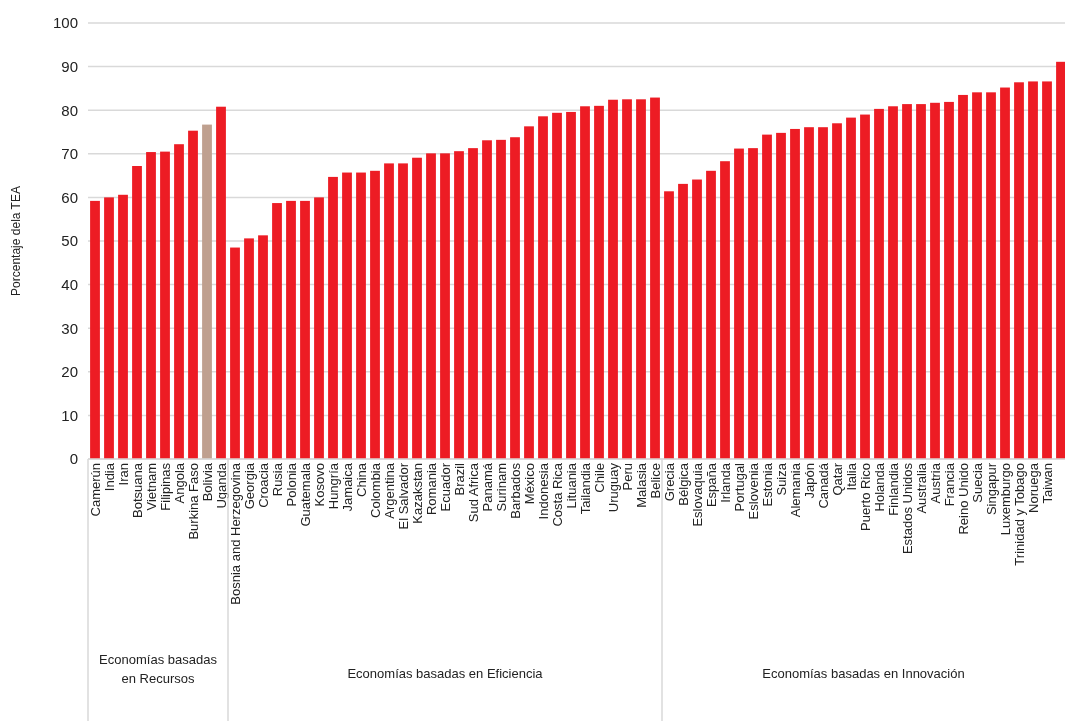  What do you see at coordinates (207, 482) in the screenshot?
I see `x-tick-label: Bolivia` at bounding box center [207, 482].